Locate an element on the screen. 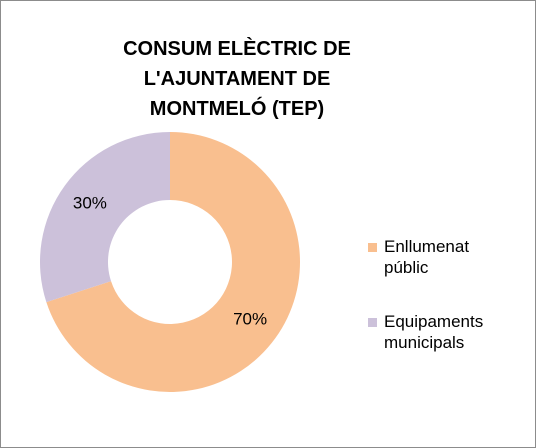 The height and width of the screenshot is (448, 536). legend-item: Equipaments municipals is located at coordinates (433, 332).